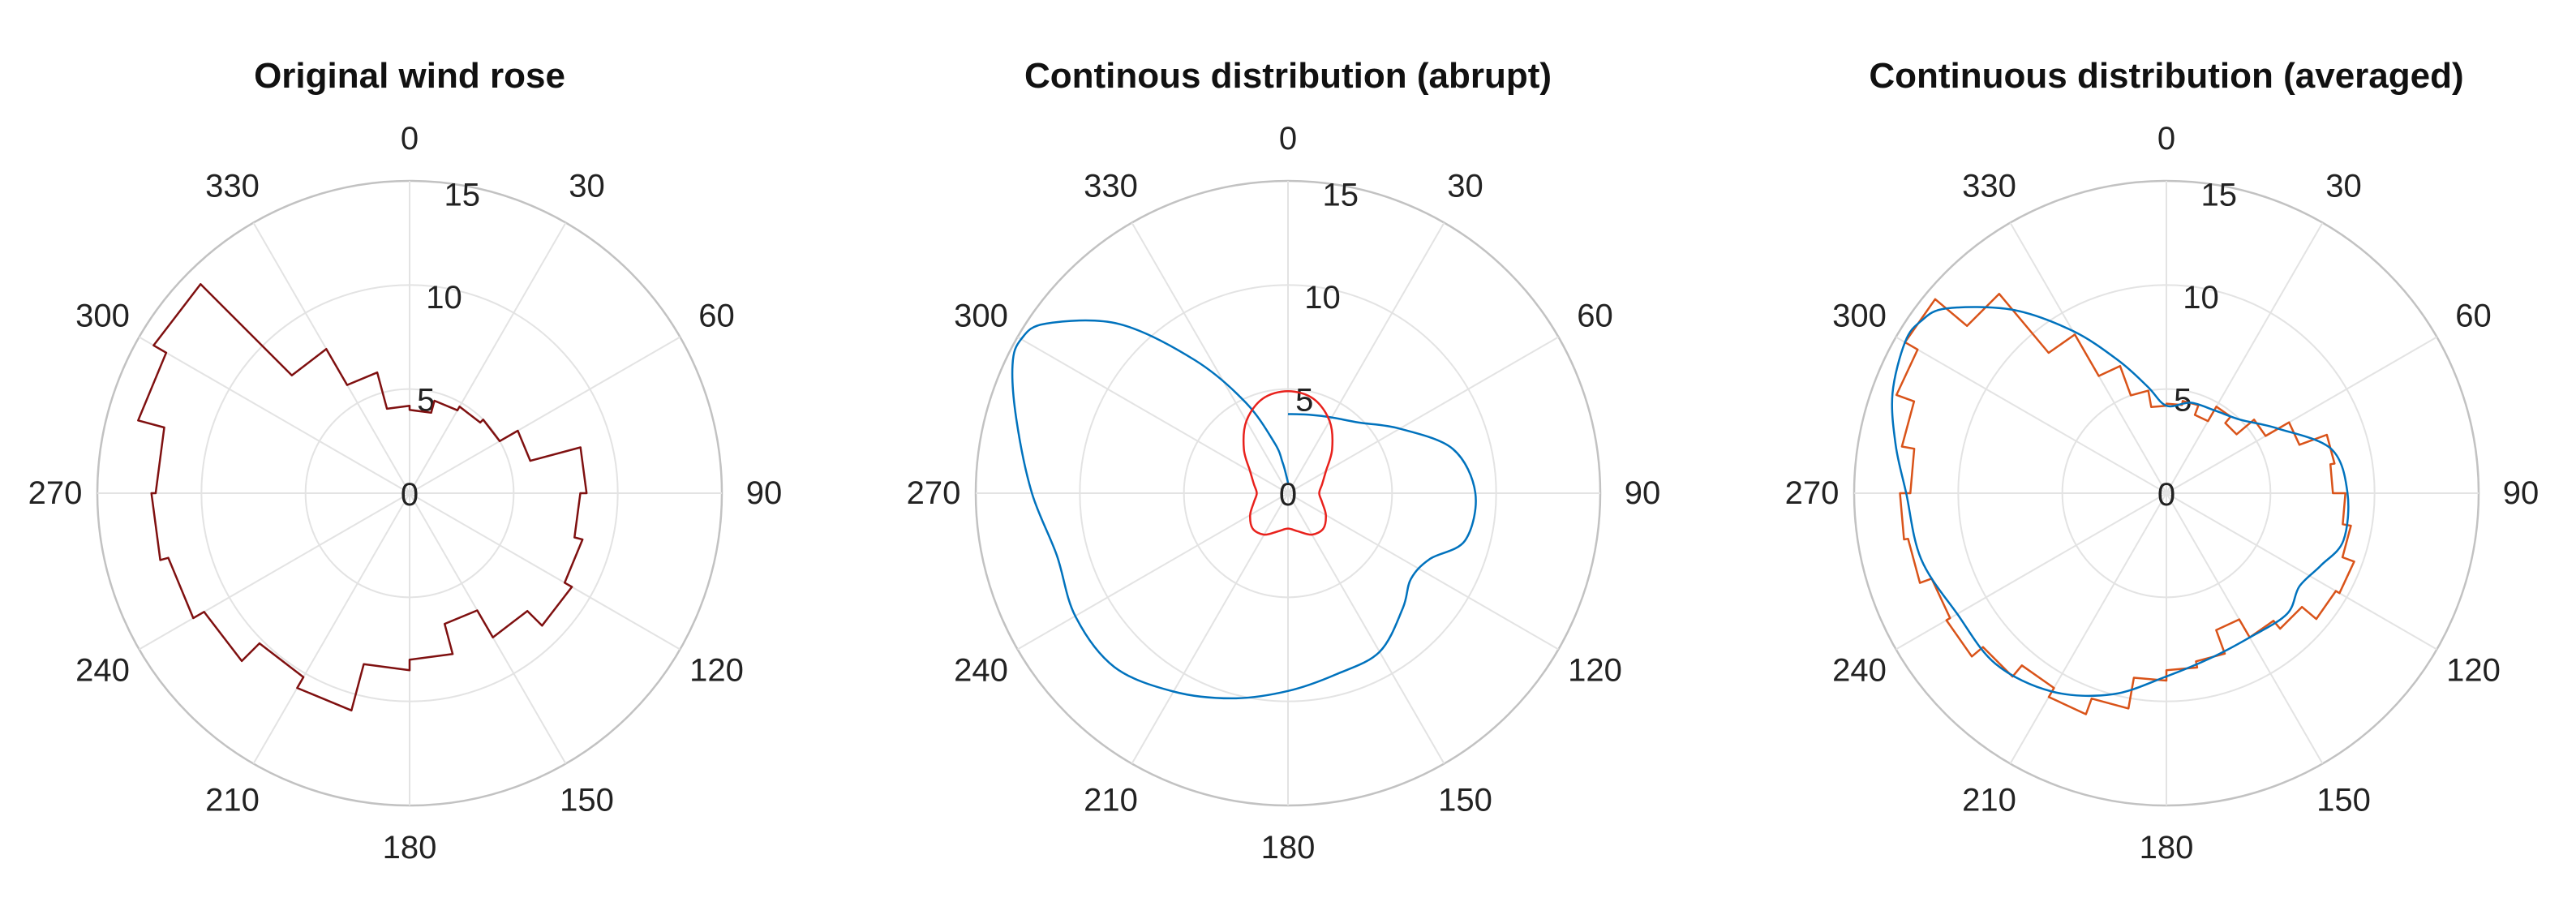 This screenshot has width=2576, height=915. Describe the element at coordinates (409, 76) in the screenshot. I see `chart-title: Original wind rose` at that location.